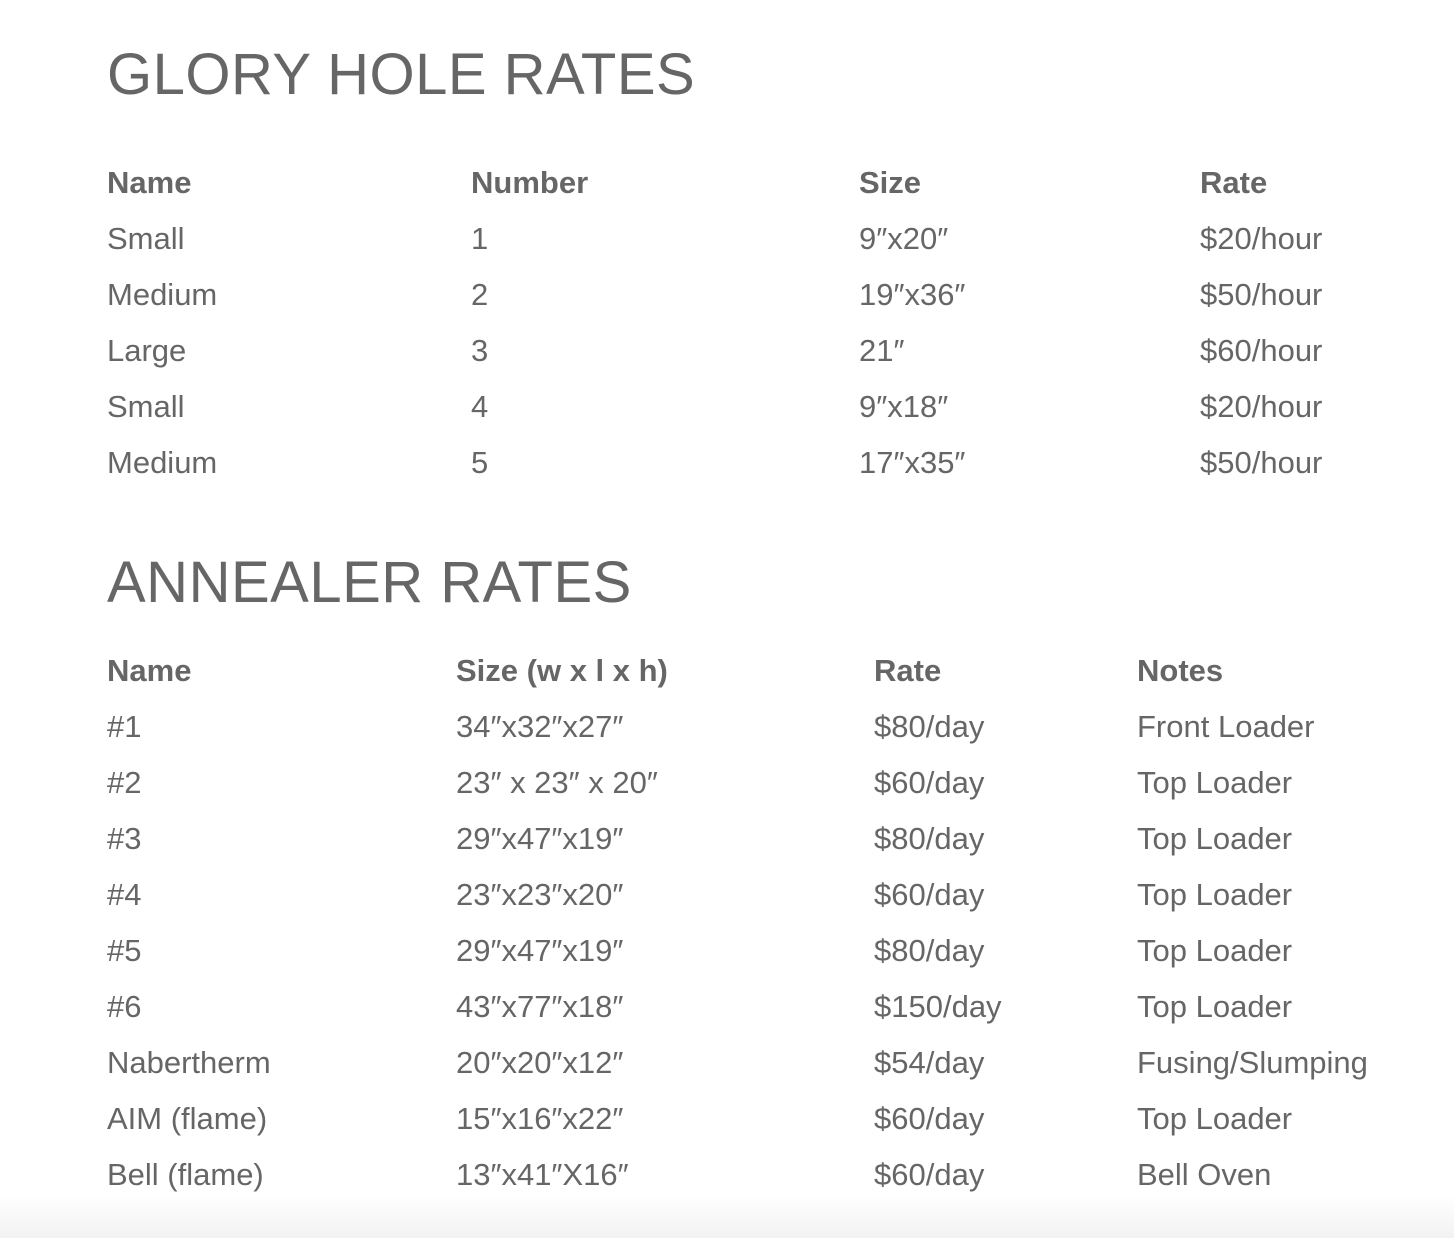 Image resolution: width=1454 pixels, height=1238 pixels. I want to click on annealer-rates-heading: ANNEALER RATES, so click(369, 582).